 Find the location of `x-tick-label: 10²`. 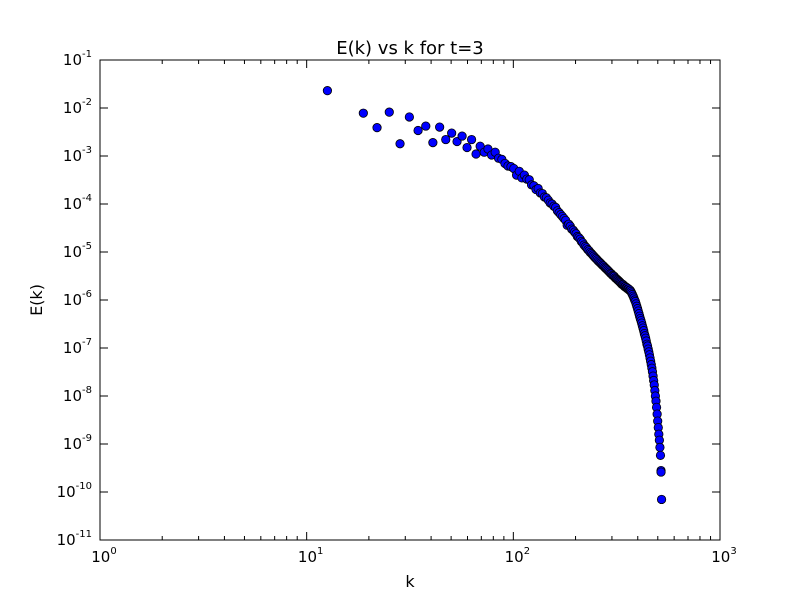

x-tick-label: 10² is located at coordinates (517, 556).